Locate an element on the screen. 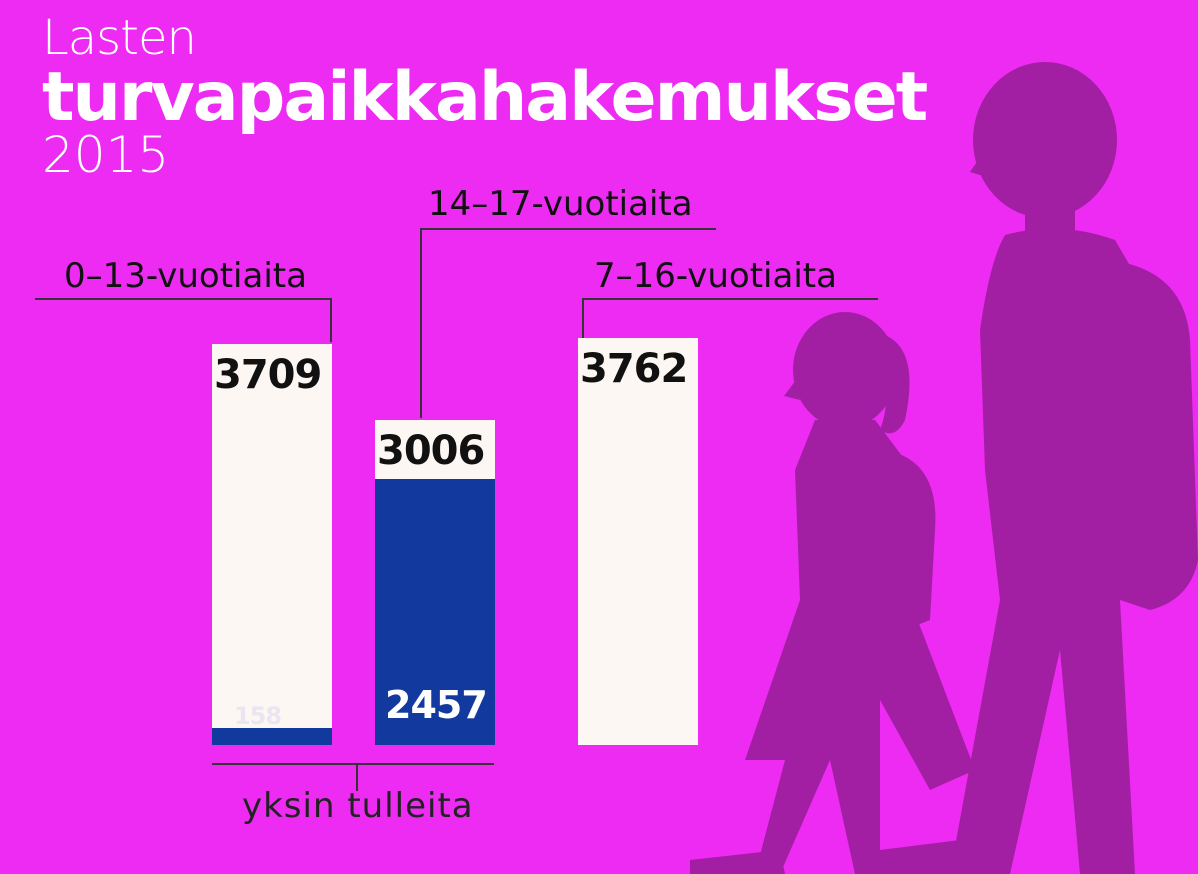 This screenshot has height=874, width=1198. group-label-yksin-tulleita: yksin tulleita is located at coordinates (358, 806).